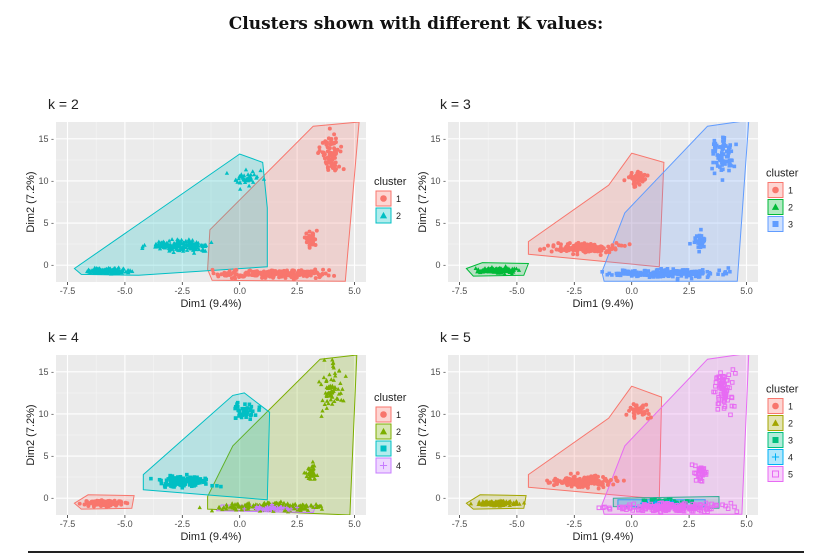  I want to click on panel-title: k = 5, so click(455, 337).